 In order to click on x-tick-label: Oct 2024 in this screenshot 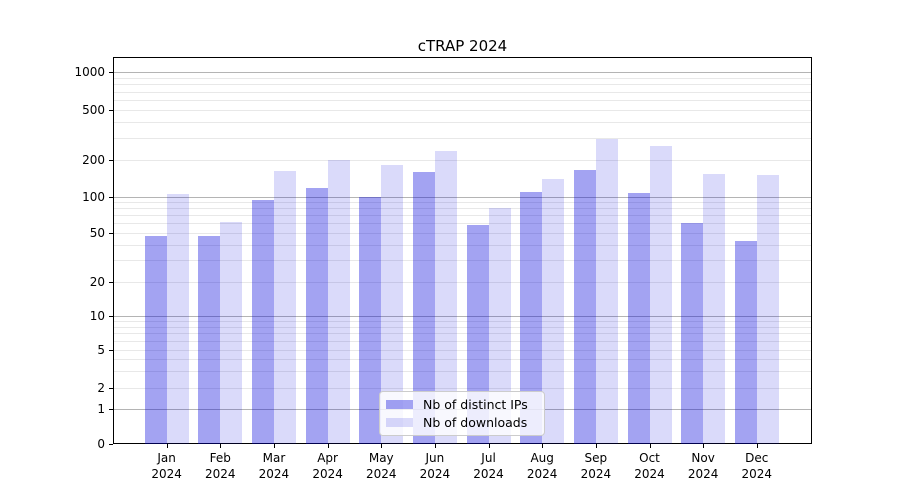, I will do `click(649, 466)`.